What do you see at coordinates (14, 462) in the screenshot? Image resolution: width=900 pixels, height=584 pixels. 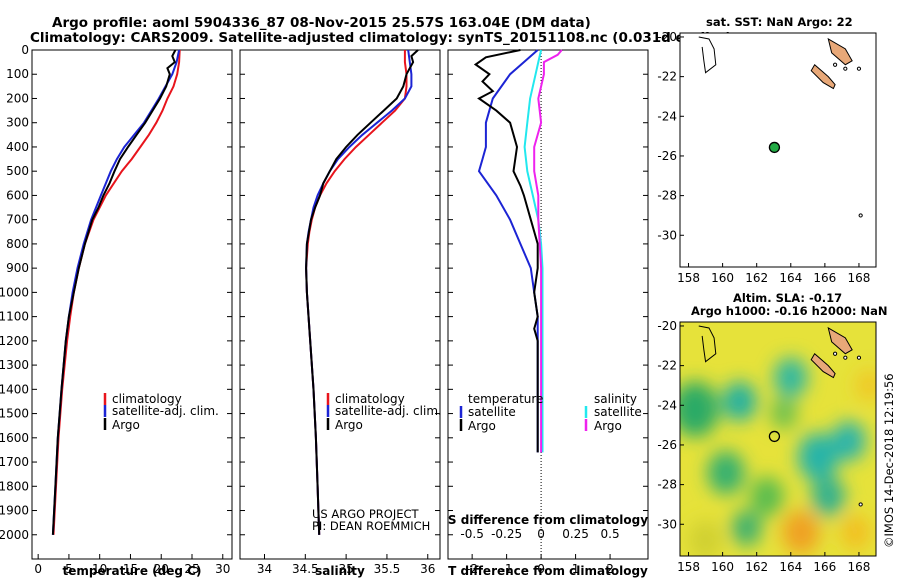 I see `y-tick-label: 1700` at bounding box center [14, 462].